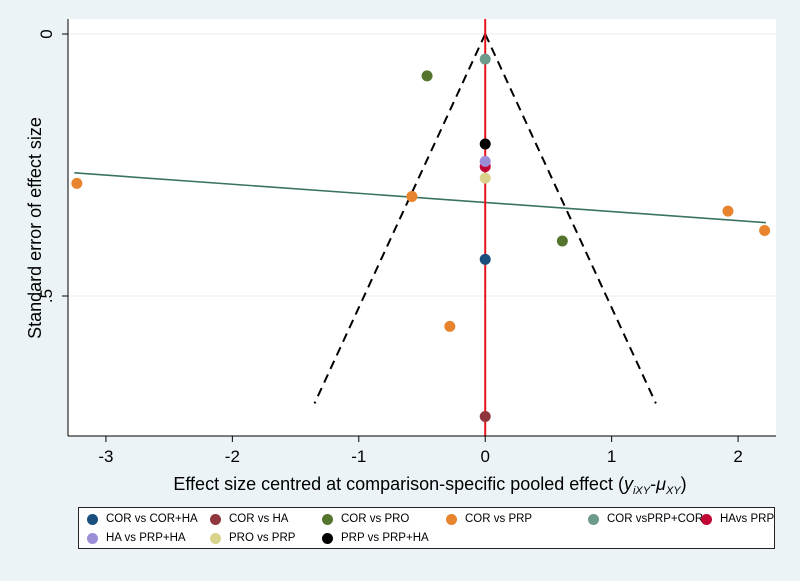 The width and height of the screenshot is (800, 581). What do you see at coordinates (611, 456) in the screenshot?
I see `x-tick-label: 1` at bounding box center [611, 456].